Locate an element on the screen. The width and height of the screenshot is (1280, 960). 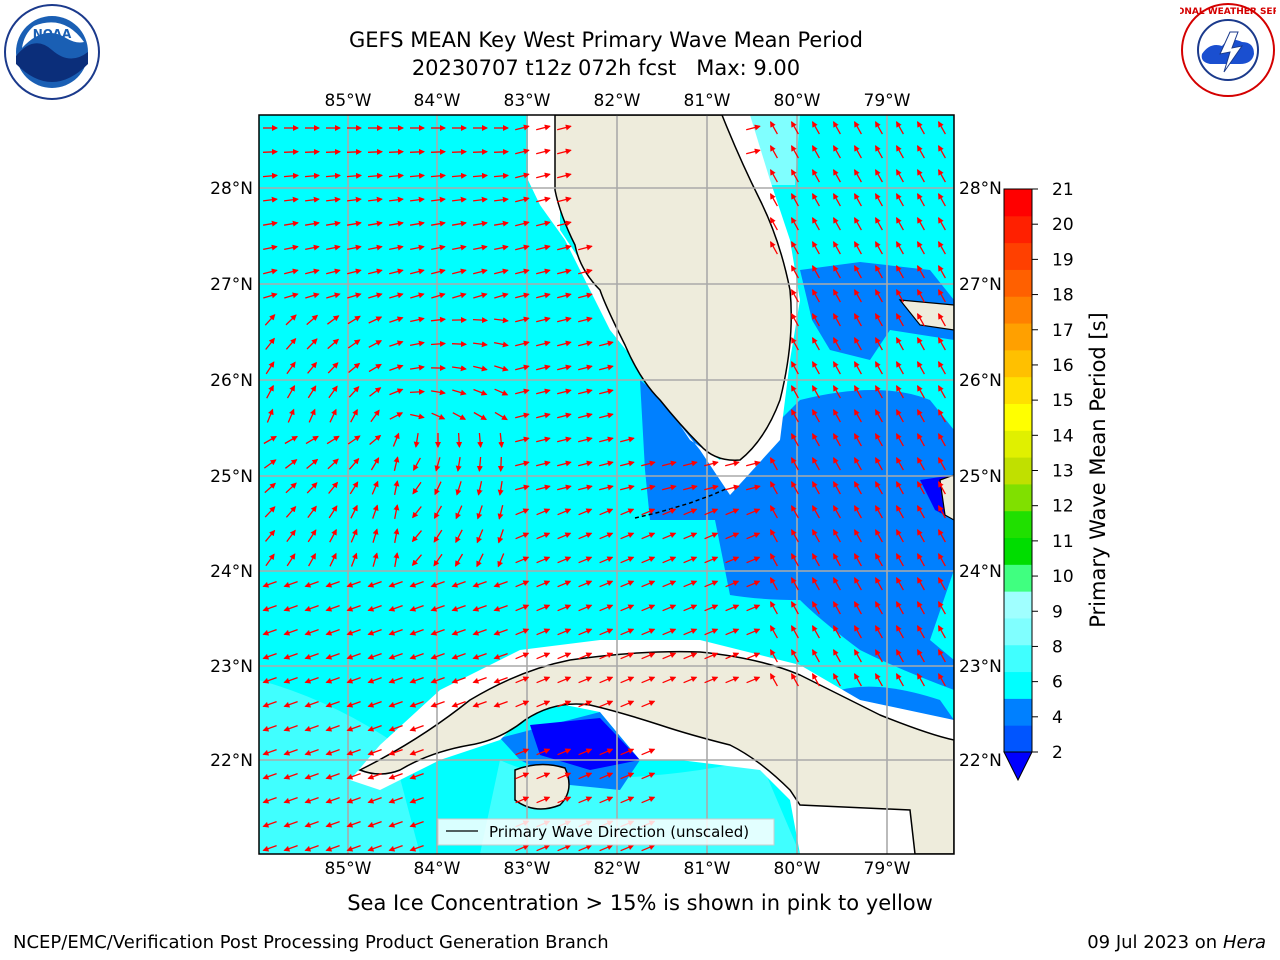
footer-date: 09 Jul 2023 on is located at coordinates (1155, 942).